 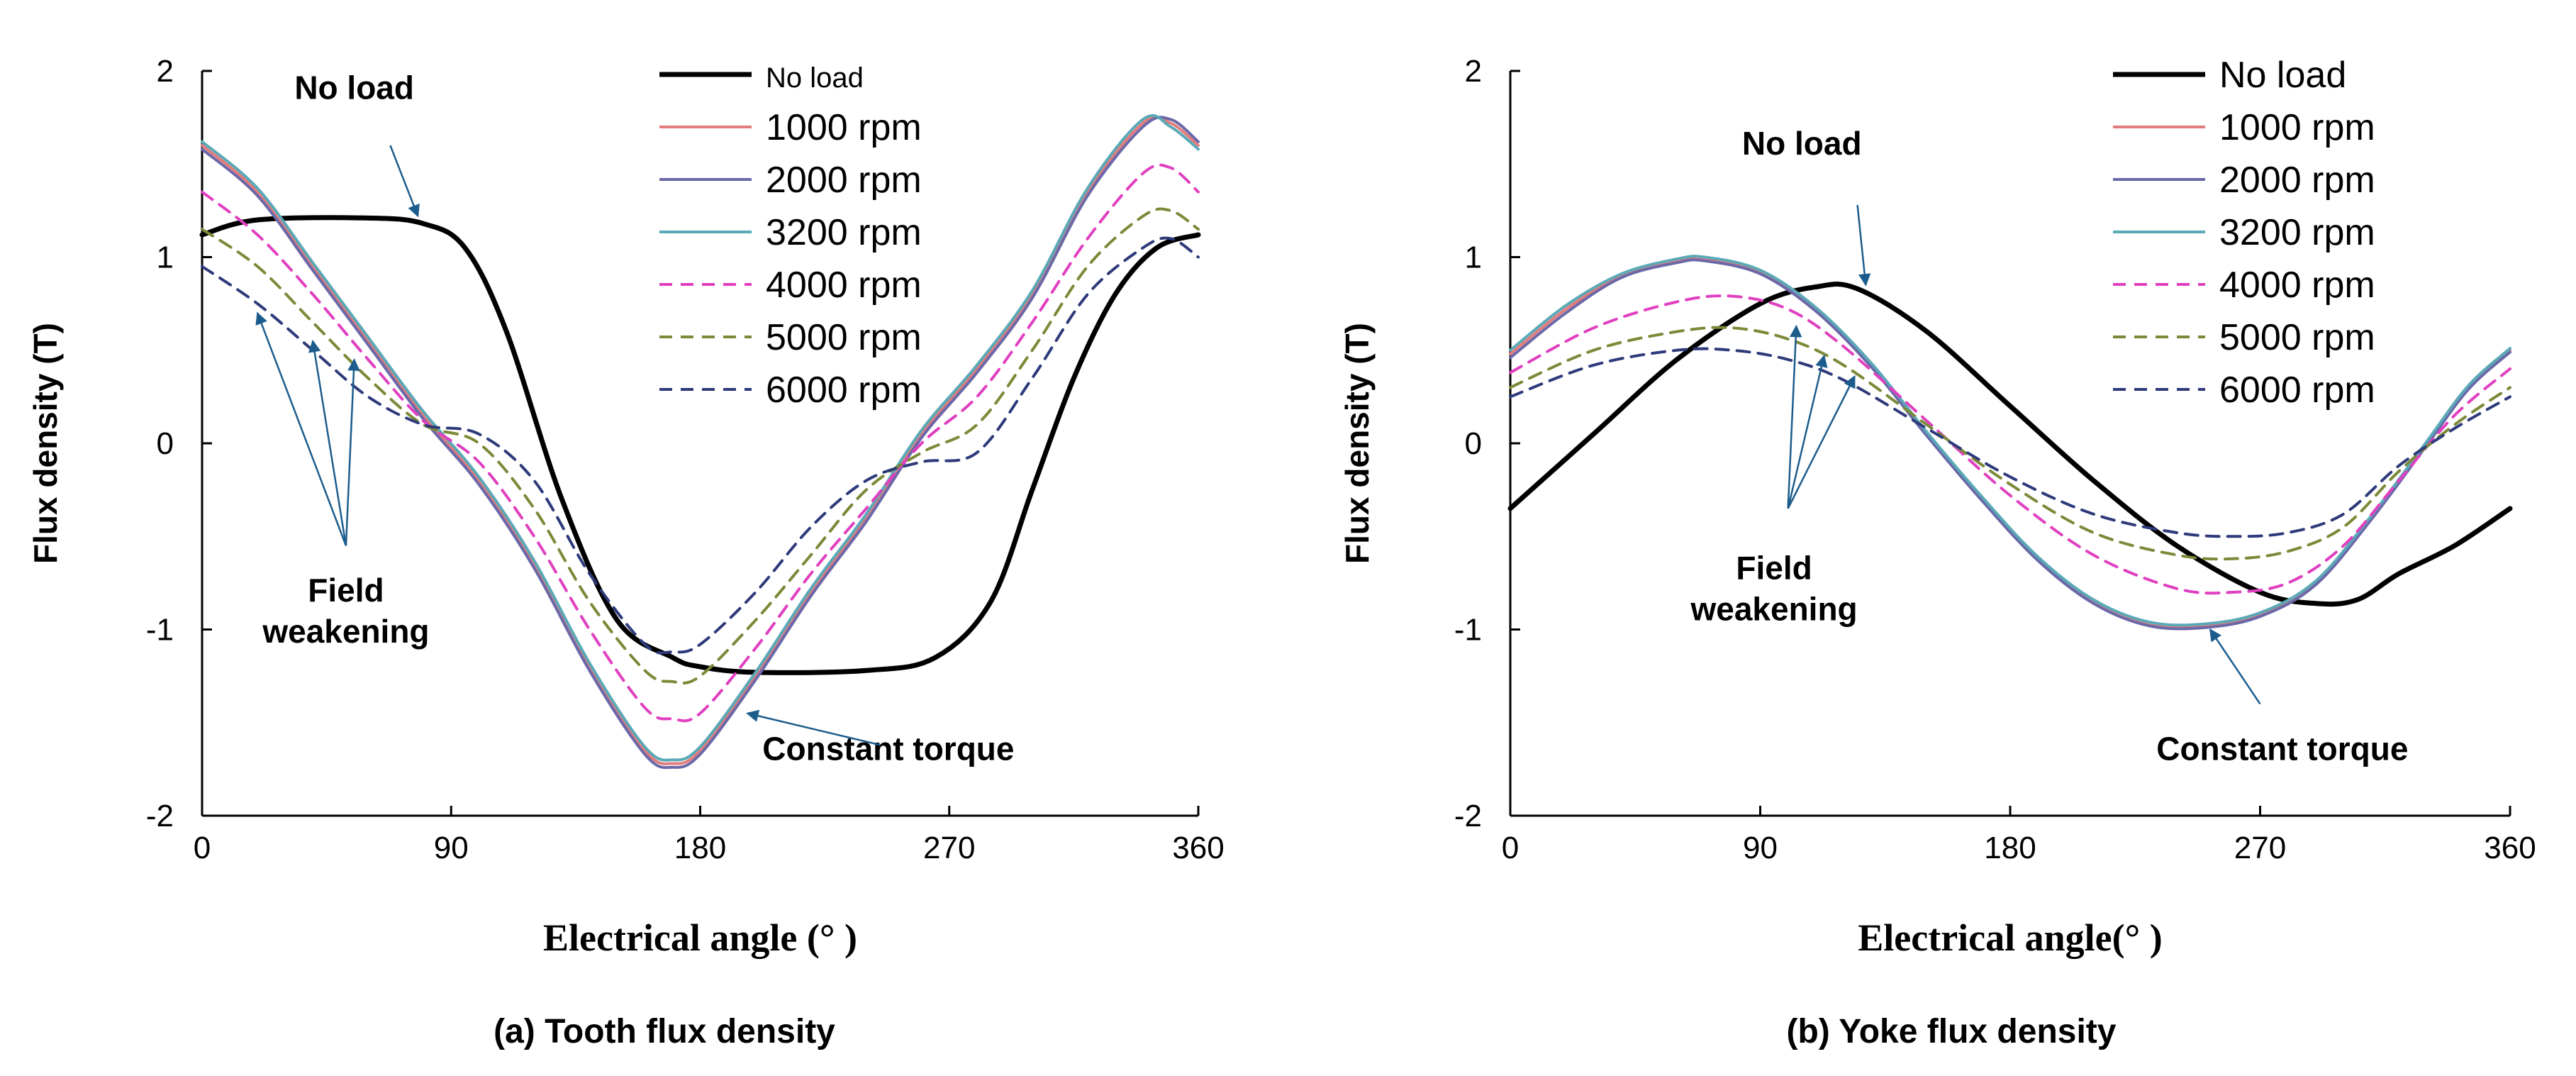 I want to click on chart-caption: (b) Yoke flux density, so click(x=1952, y=1031).